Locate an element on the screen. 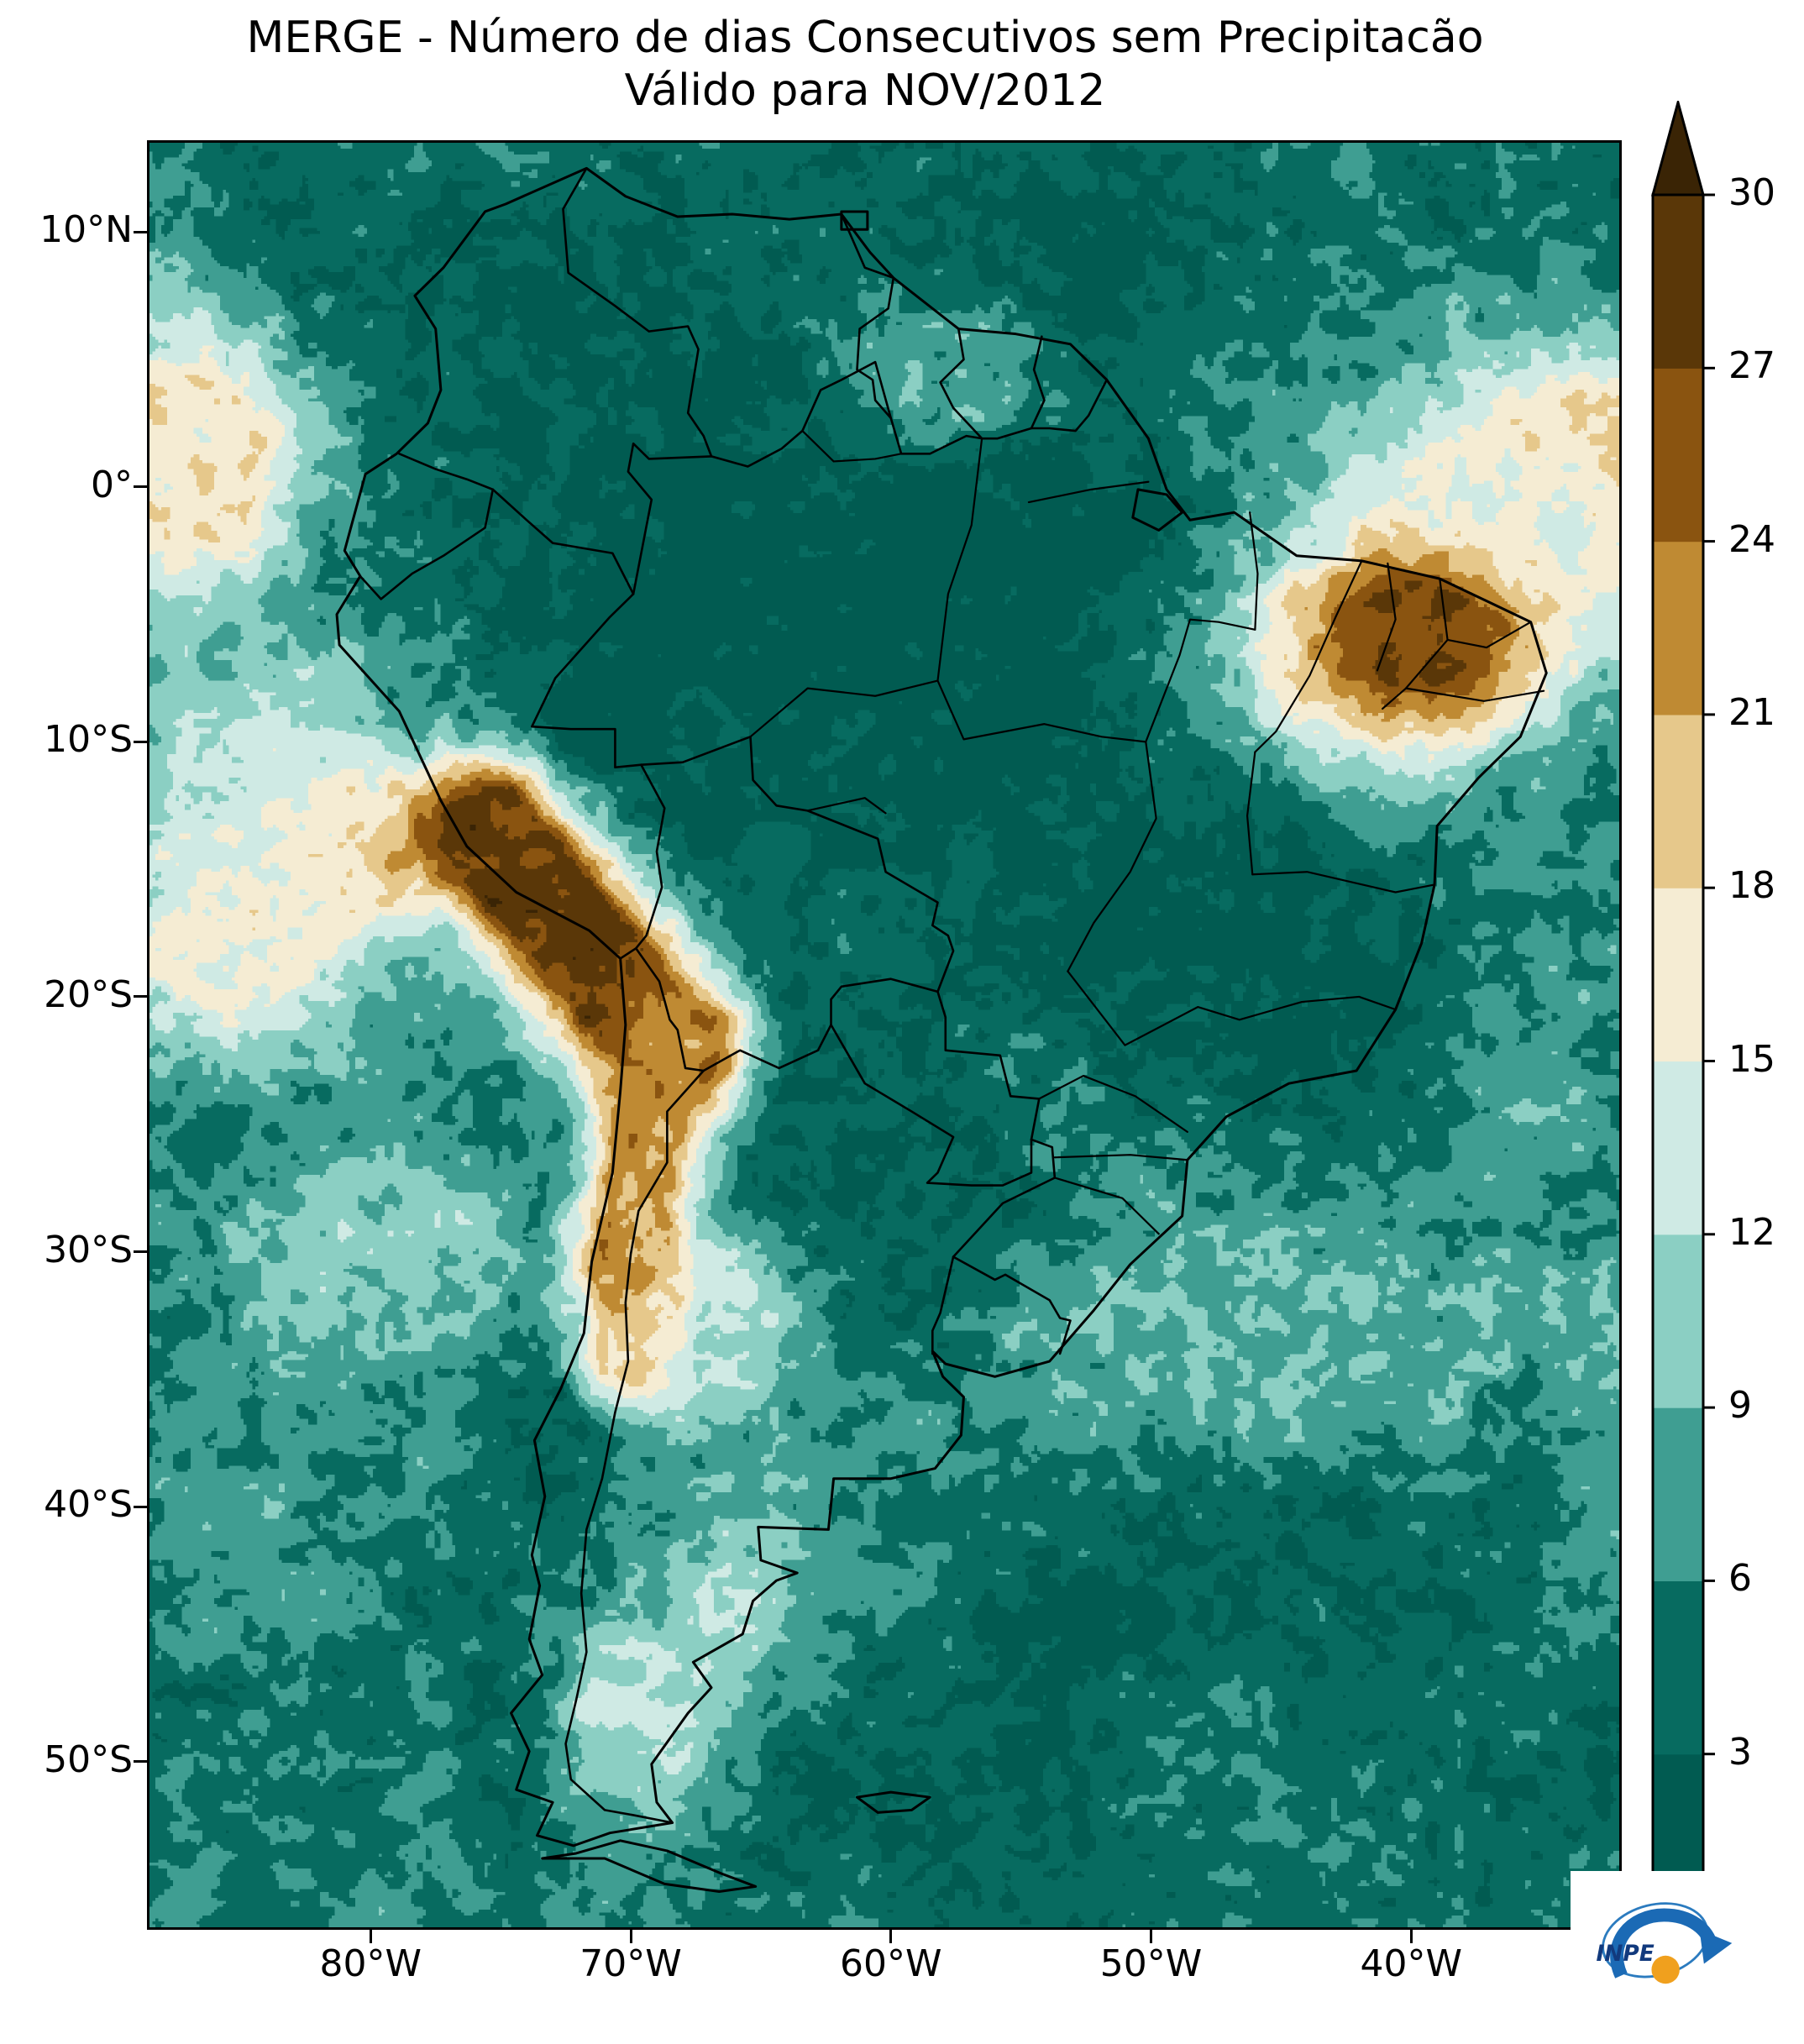  colorbar-tick-label: 27 is located at coordinates (1751, 366).